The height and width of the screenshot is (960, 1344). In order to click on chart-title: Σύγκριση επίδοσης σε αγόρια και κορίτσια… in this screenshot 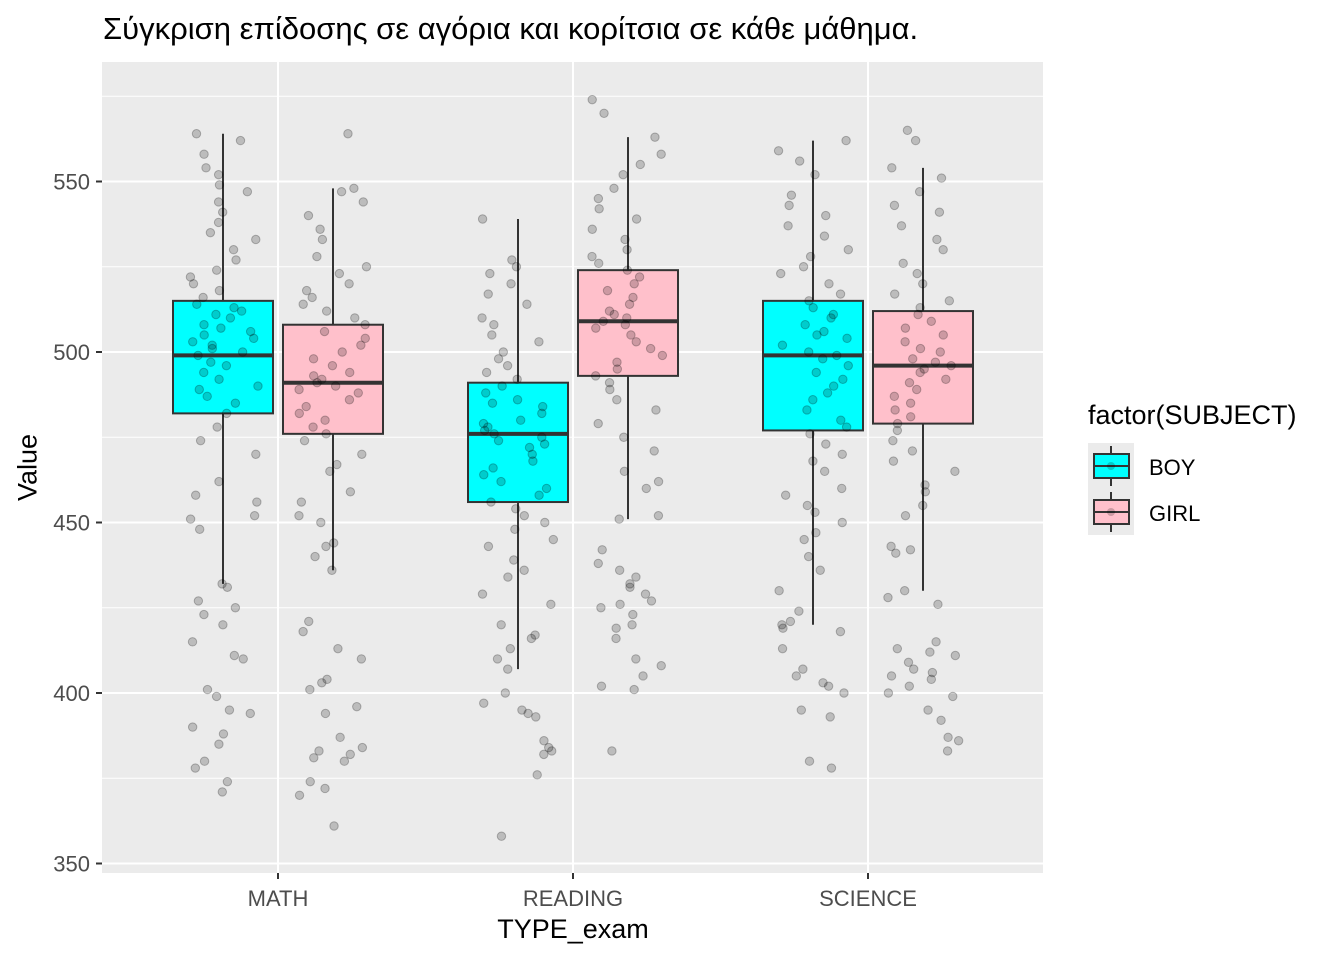, I will do `click(511, 28)`.